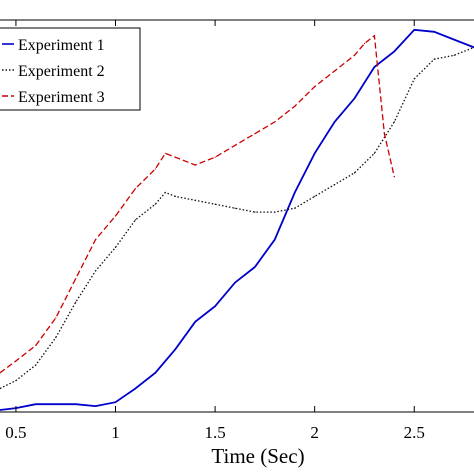 This screenshot has width=474, height=474. I want to click on x-tick-label: 2.5, so click(414, 432).